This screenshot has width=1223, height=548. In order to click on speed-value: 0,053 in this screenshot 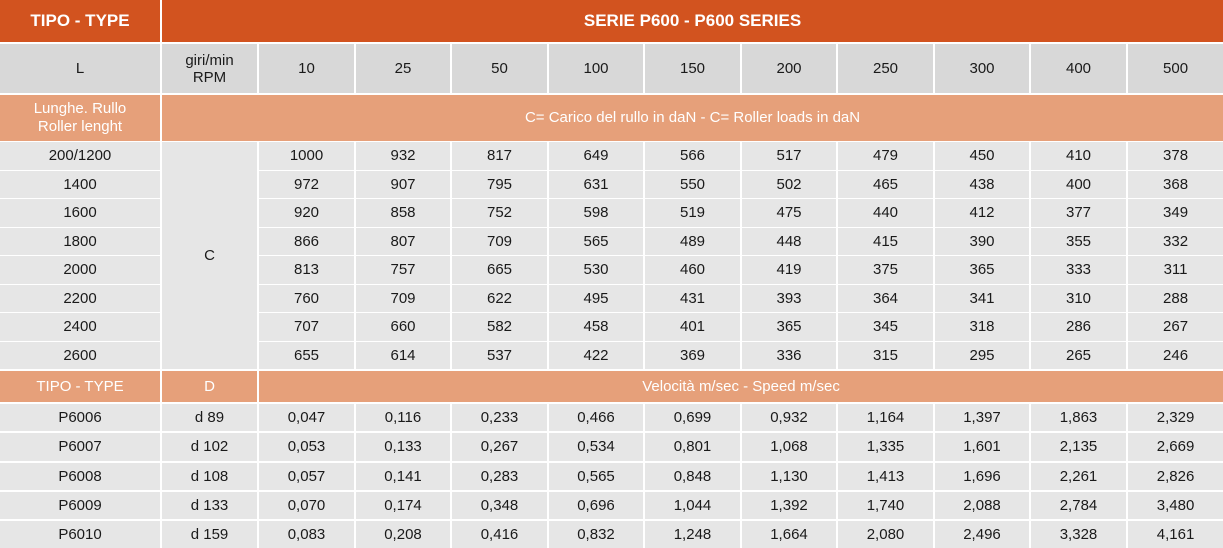, I will do `click(306, 446)`.